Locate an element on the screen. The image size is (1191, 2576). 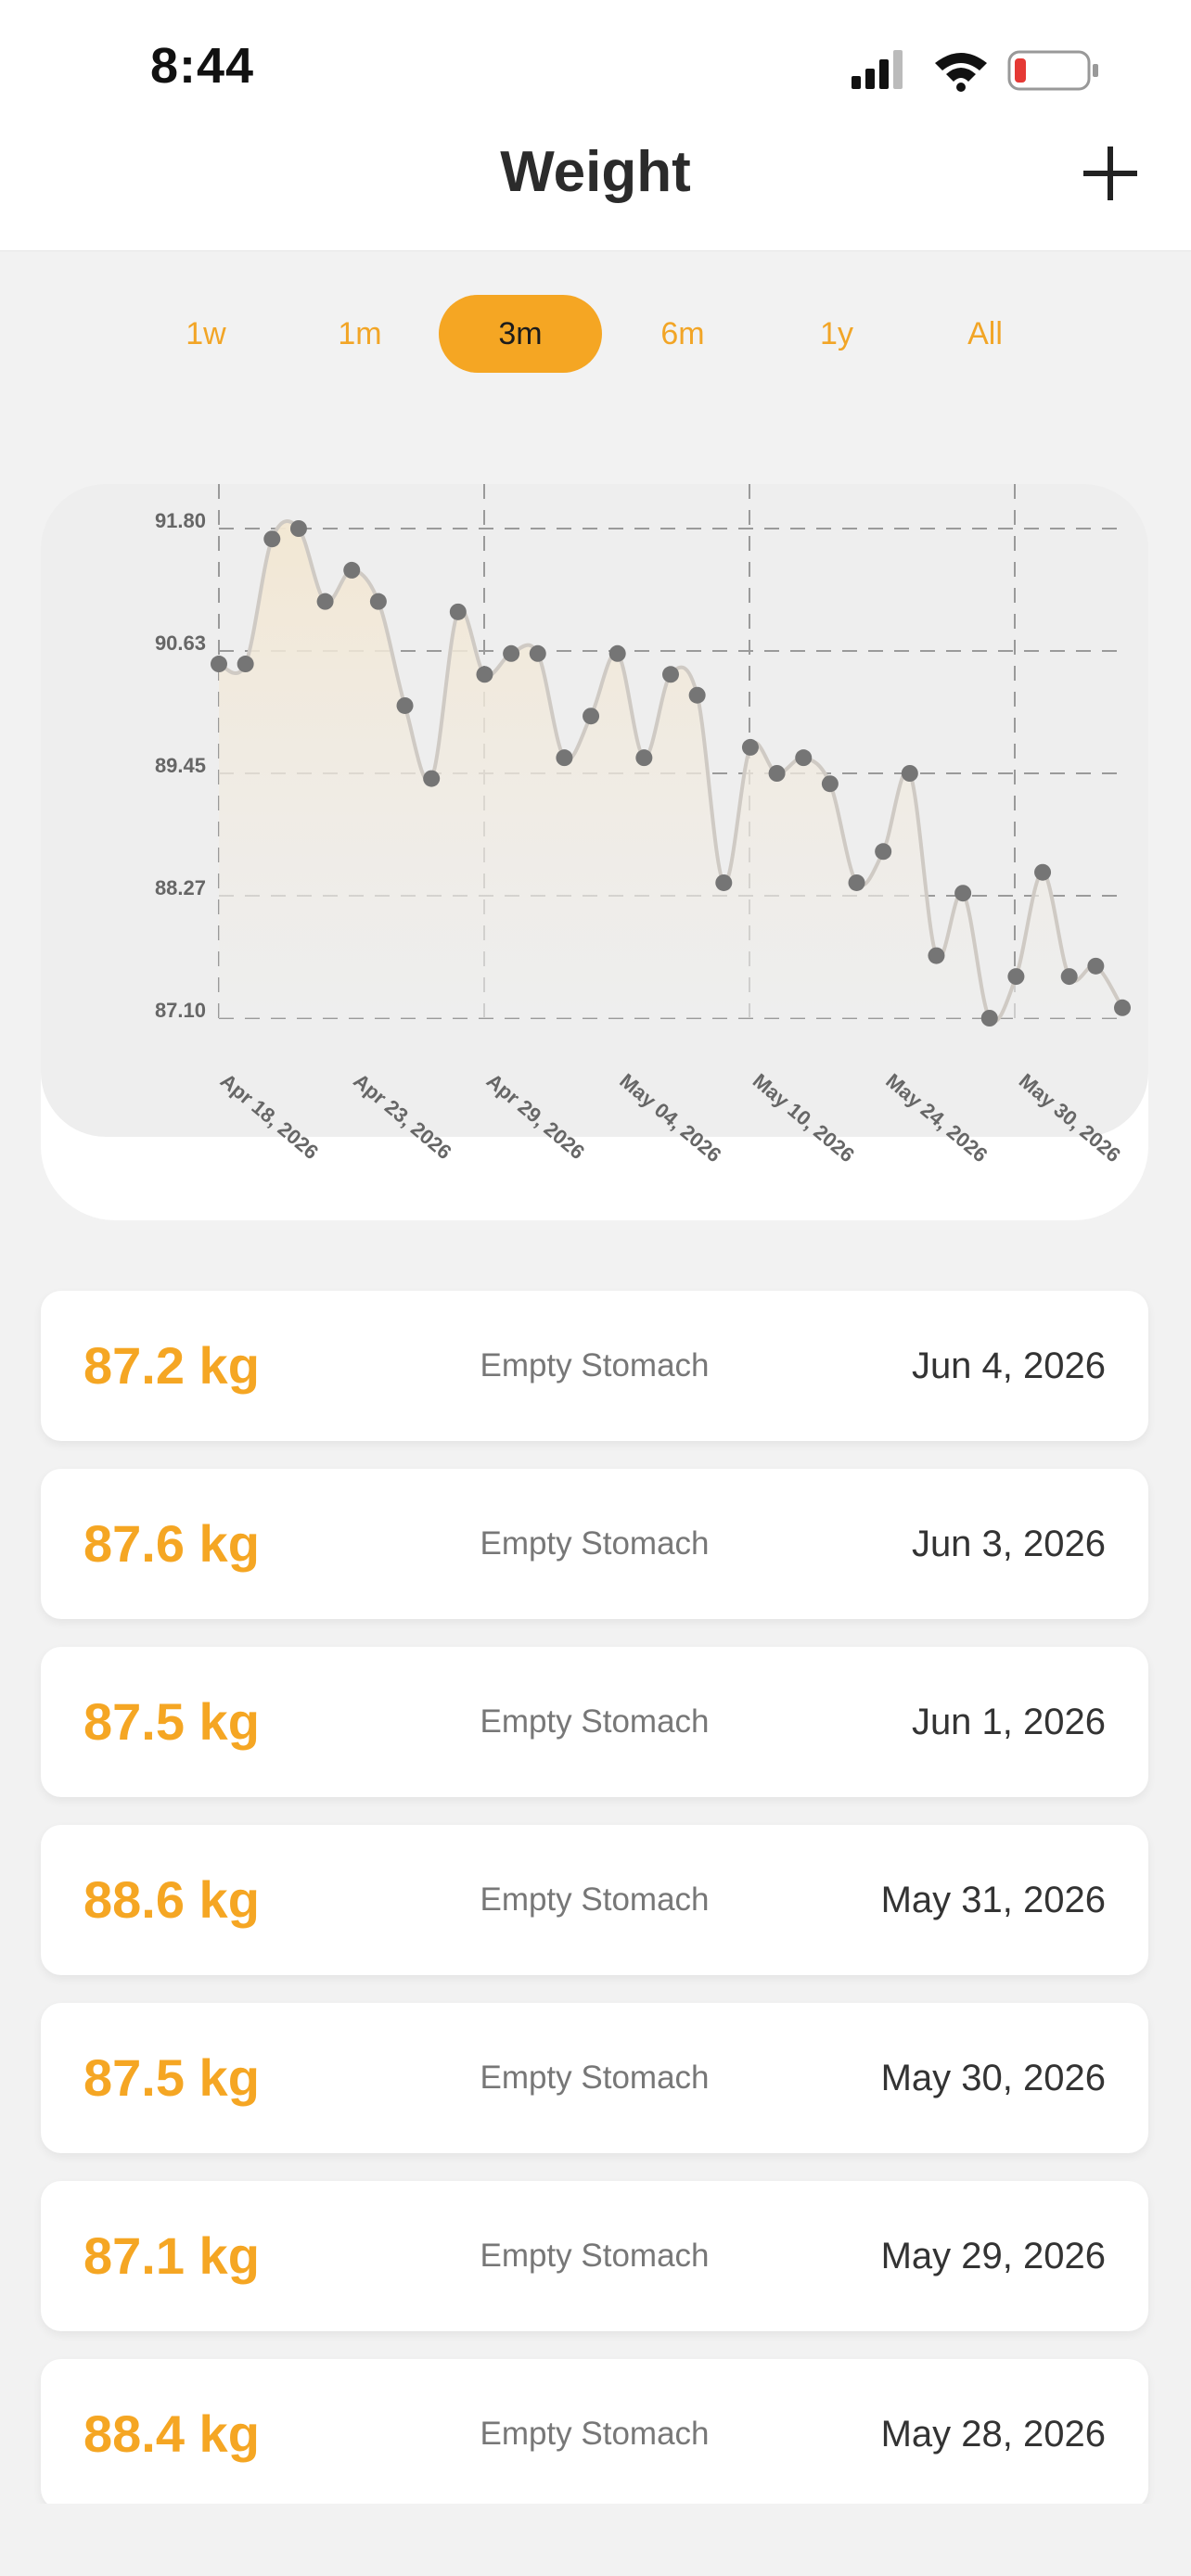
wifi-icon is located at coordinates (961, 72).